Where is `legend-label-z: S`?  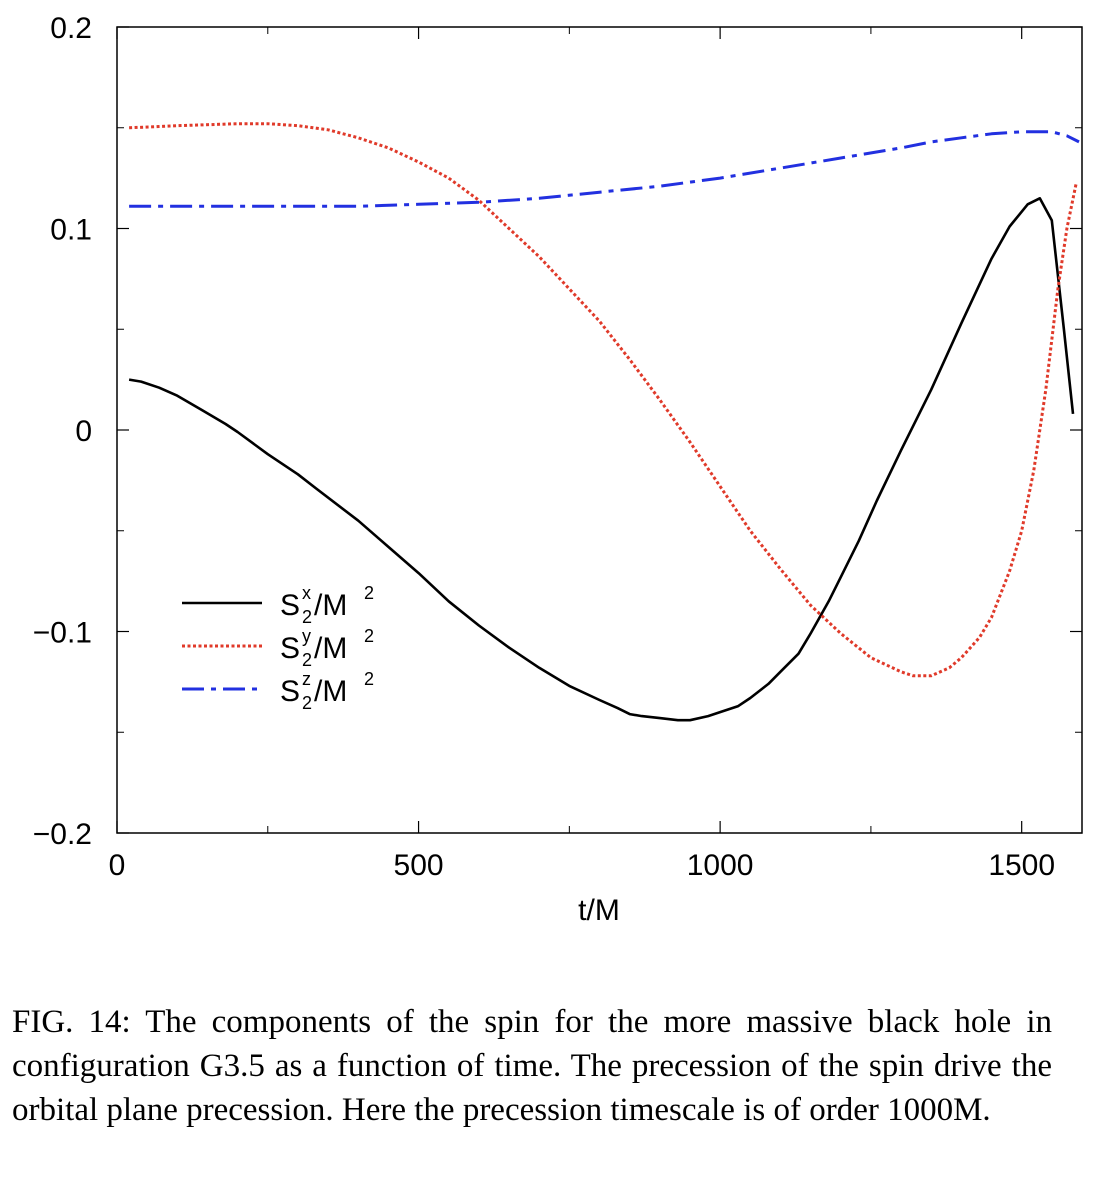
legend-label-z: S is located at coordinates (290, 691).